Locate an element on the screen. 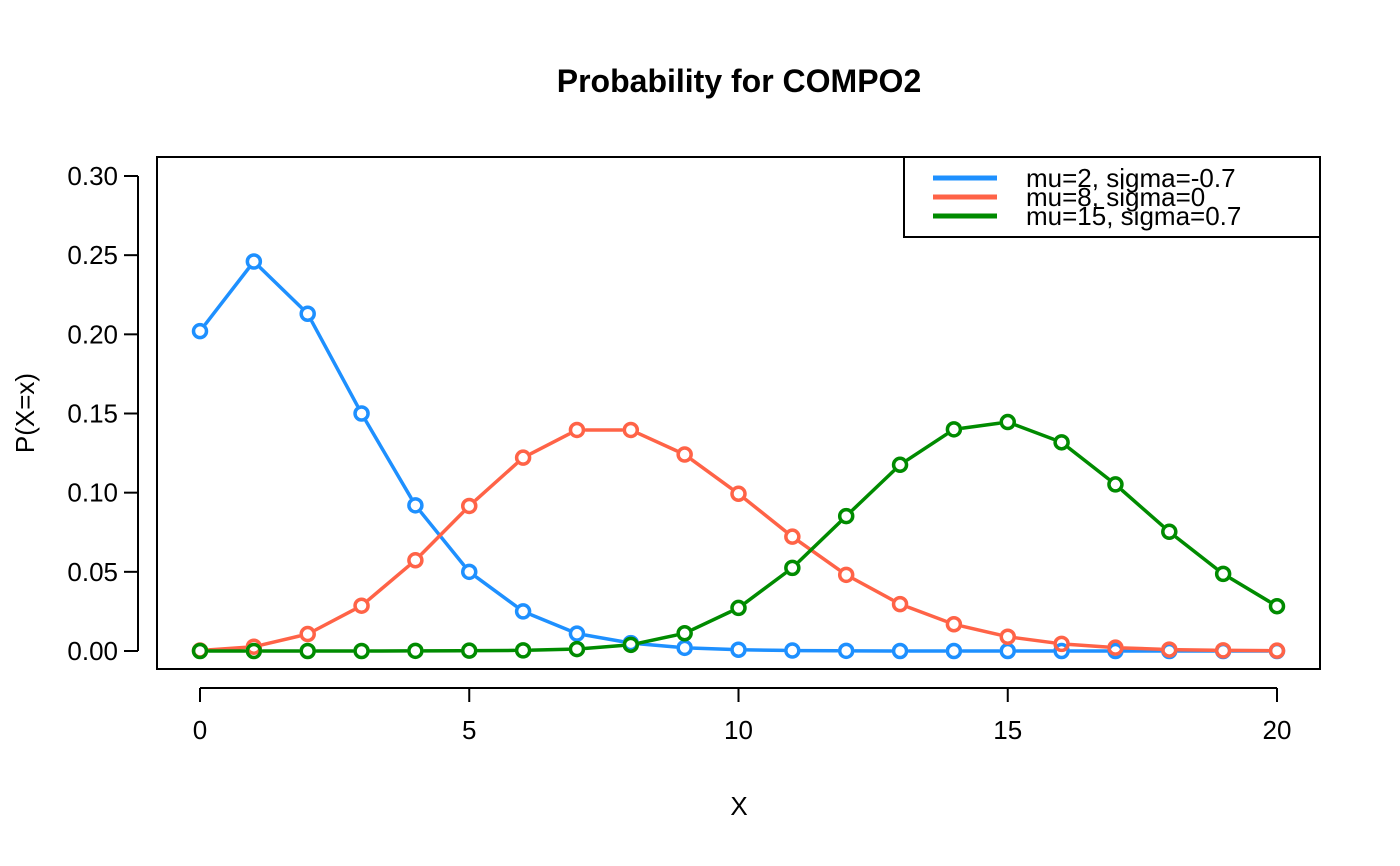 The width and height of the screenshot is (1400, 866). x-axis: 0 5 10 15 20 is located at coordinates (742, 716).